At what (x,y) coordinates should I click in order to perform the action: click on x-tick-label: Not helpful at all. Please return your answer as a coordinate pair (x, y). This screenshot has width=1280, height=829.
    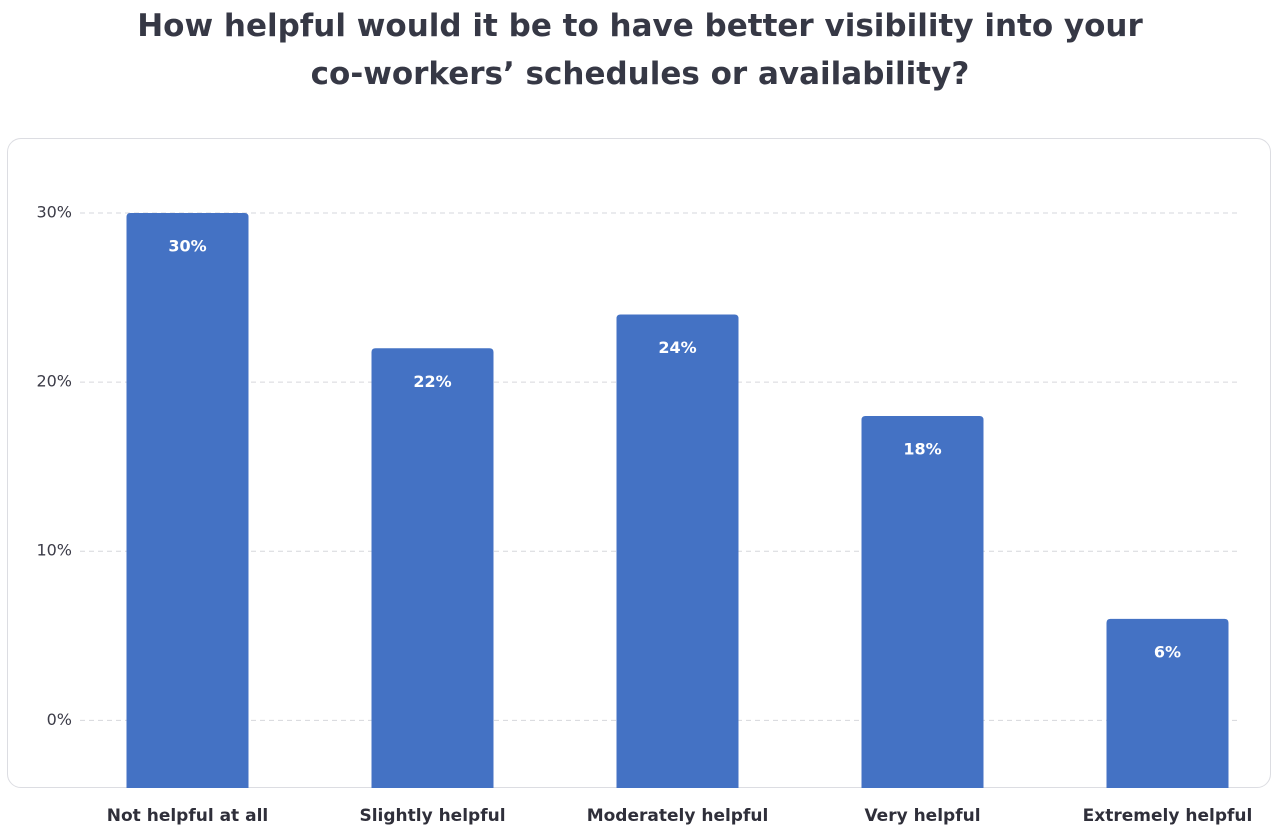
    Looking at the image, I should click on (187, 816).